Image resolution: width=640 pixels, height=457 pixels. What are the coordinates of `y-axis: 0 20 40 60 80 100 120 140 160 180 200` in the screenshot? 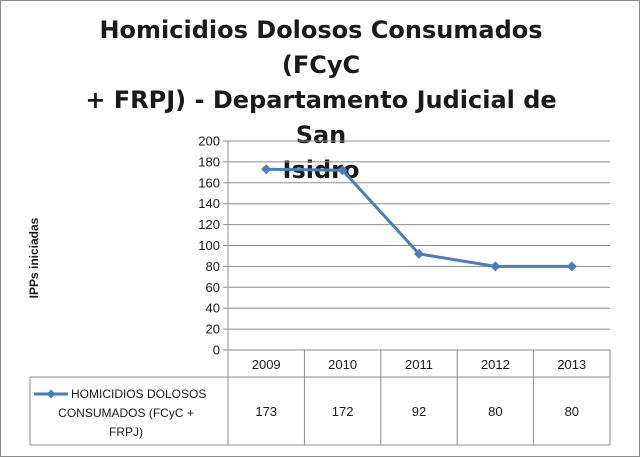 It's located at (213, 246).